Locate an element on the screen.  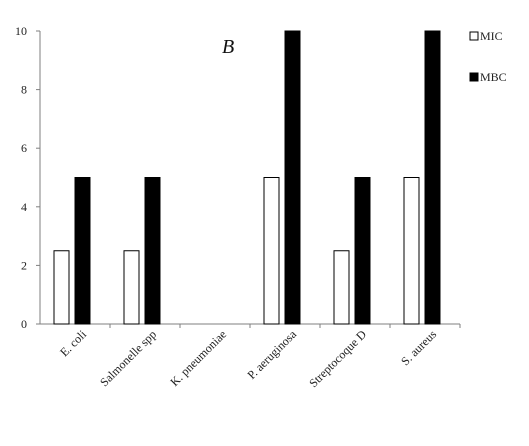
y-tick-label: 4 is located at coordinates (24, 207).